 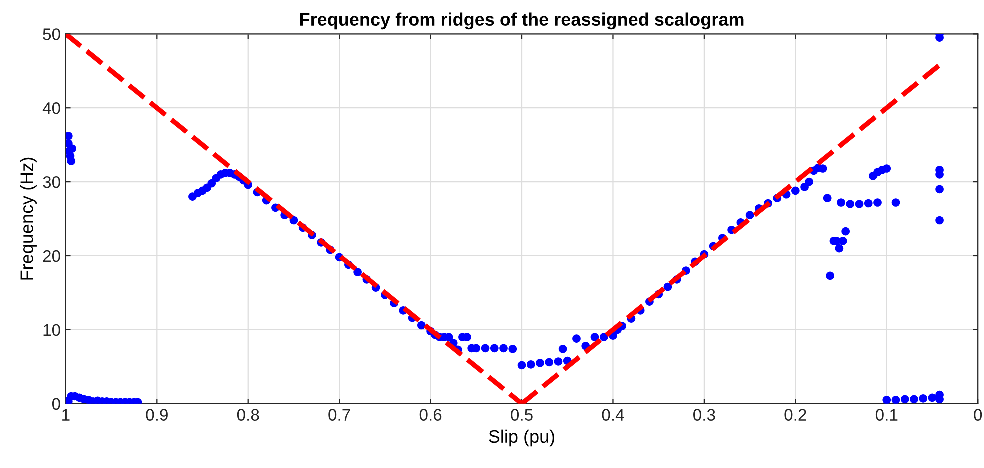 I want to click on x-tick-label: 0.6, so click(x=431, y=415).